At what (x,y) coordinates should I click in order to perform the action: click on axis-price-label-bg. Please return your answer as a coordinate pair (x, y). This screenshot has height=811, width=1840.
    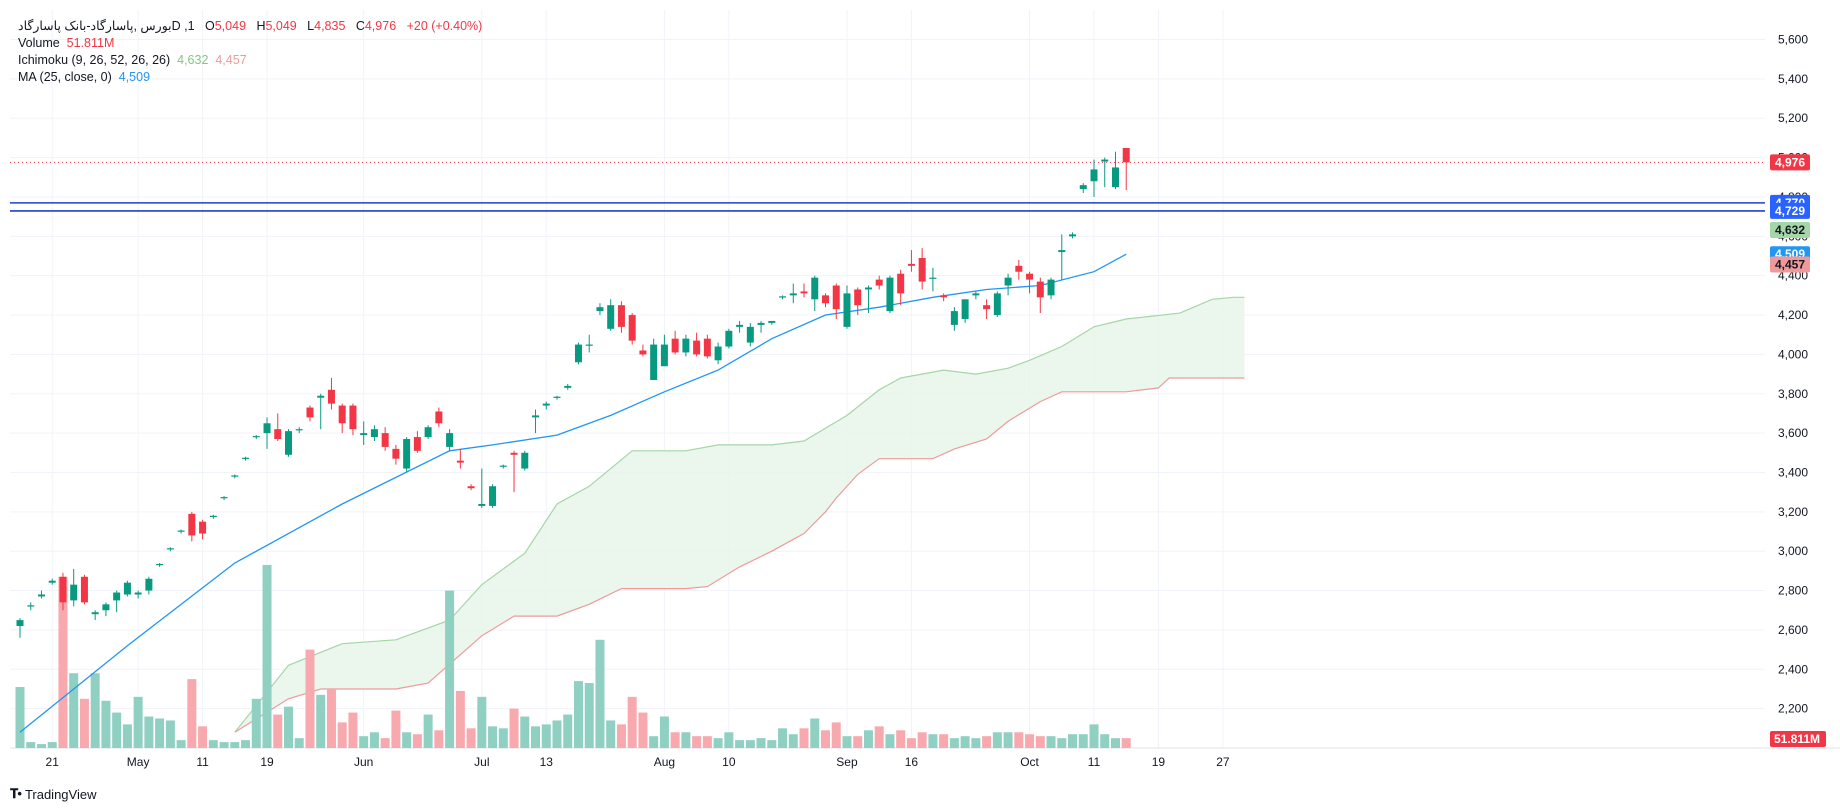
    Looking at the image, I should click on (1790, 264).